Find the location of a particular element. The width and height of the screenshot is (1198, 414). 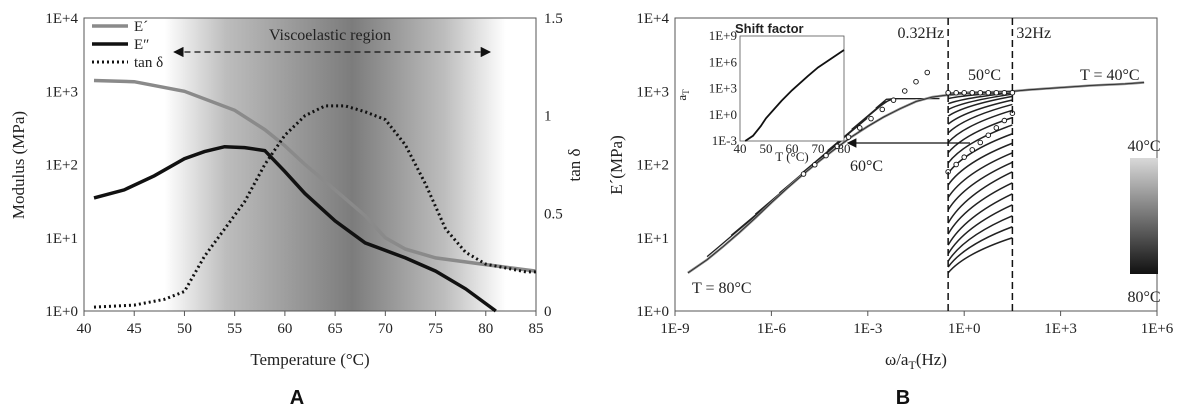

y-tick-label: 1E+2 is located at coordinates (61, 166).